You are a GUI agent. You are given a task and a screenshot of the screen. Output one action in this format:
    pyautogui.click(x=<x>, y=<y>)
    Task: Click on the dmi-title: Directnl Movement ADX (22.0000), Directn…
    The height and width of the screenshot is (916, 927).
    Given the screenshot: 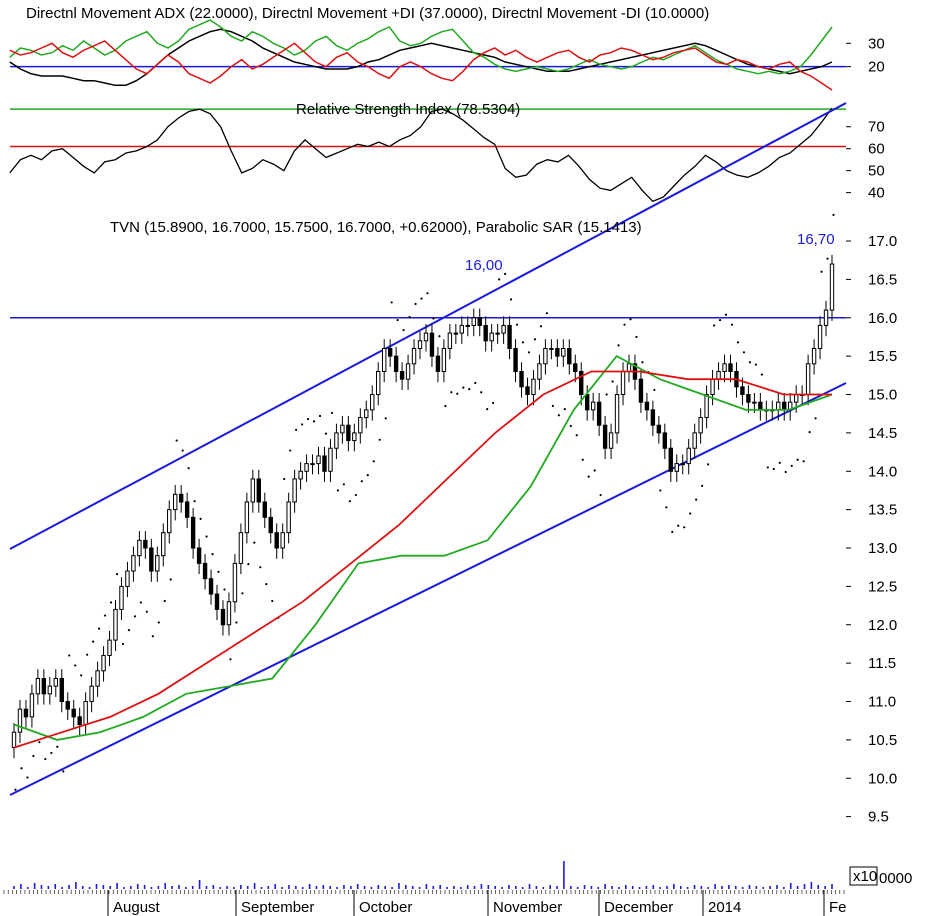 What is the action you would take?
    pyautogui.click(x=367, y=13)
    